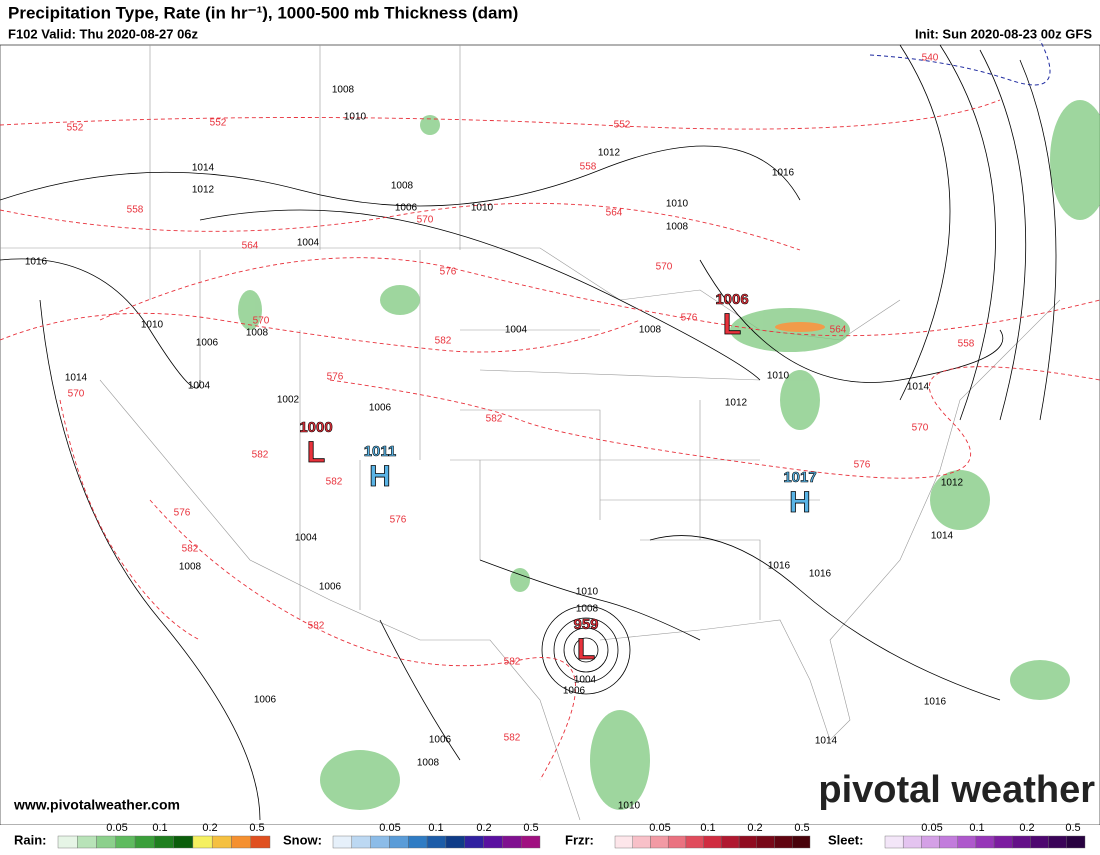 The image size is (1100, 855). What do you see at coordinates (585, 624) in the screenshot?
I see `center-pressure: 959` at bounding box center [585, 624].